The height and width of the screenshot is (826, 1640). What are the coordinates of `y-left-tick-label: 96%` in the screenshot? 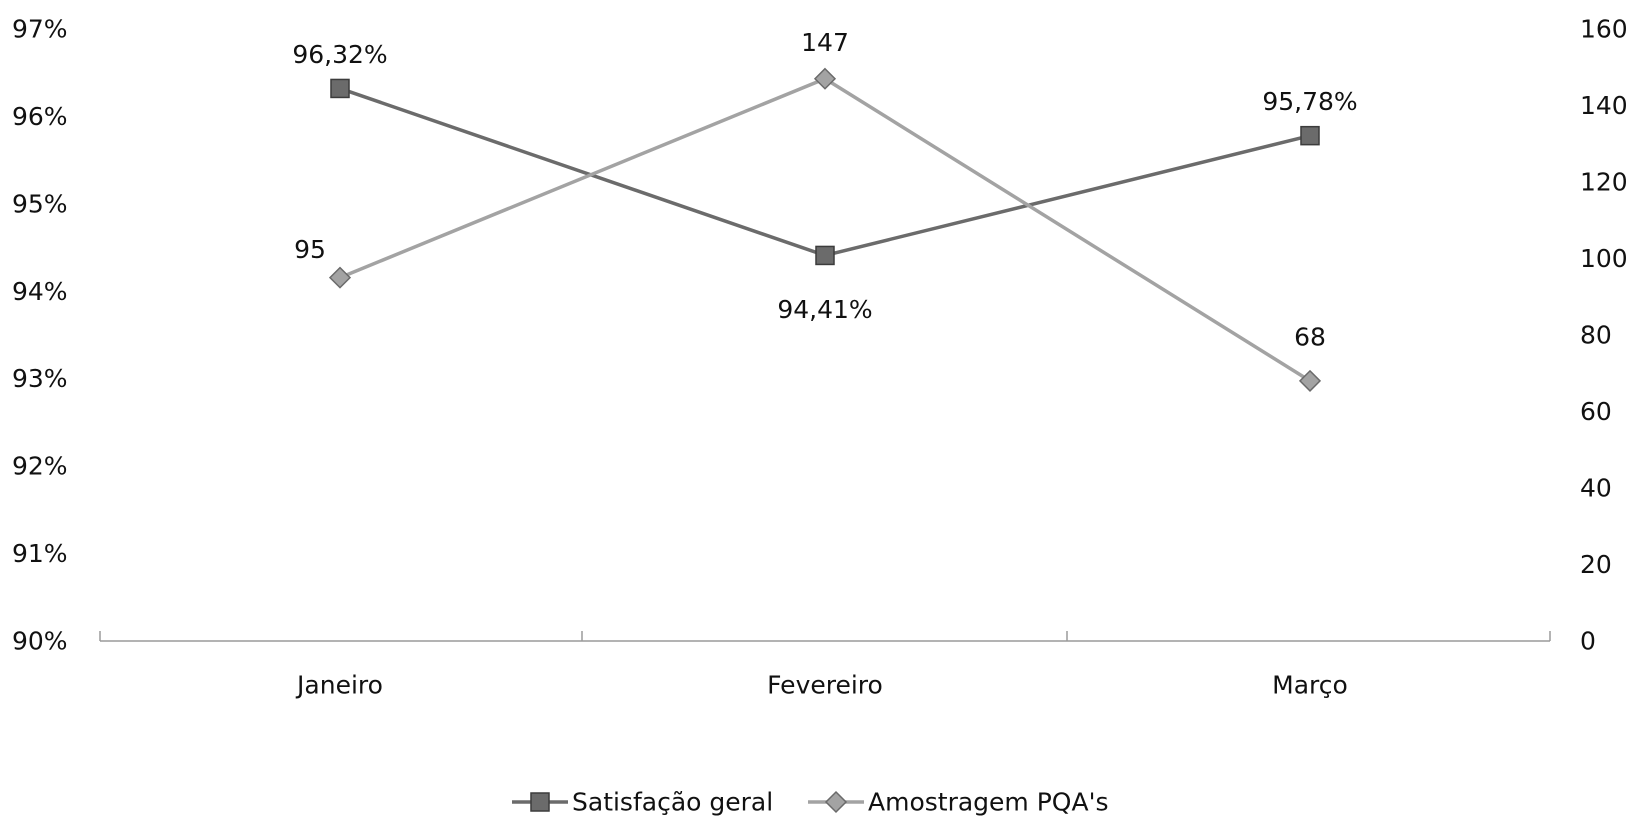 It's located at (40, 116).